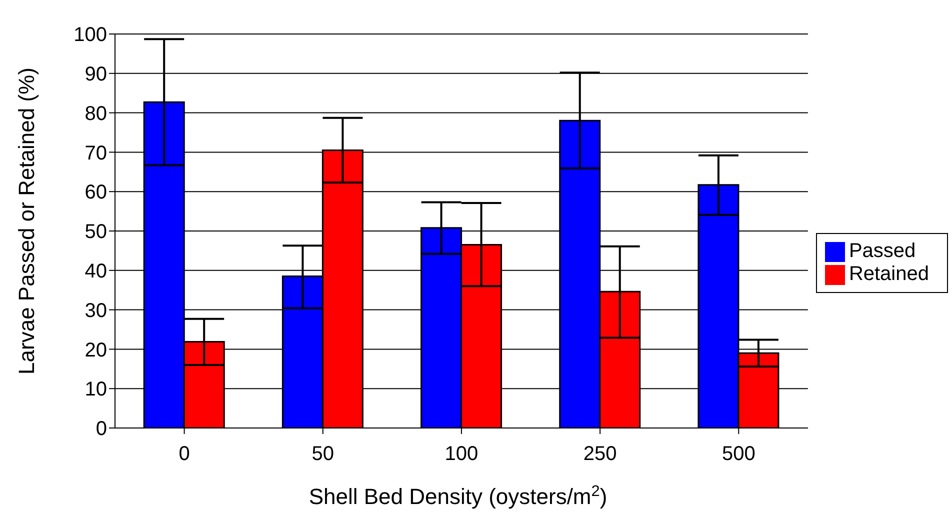  I want to click on y-tick-label: 70, so click(95, 153).